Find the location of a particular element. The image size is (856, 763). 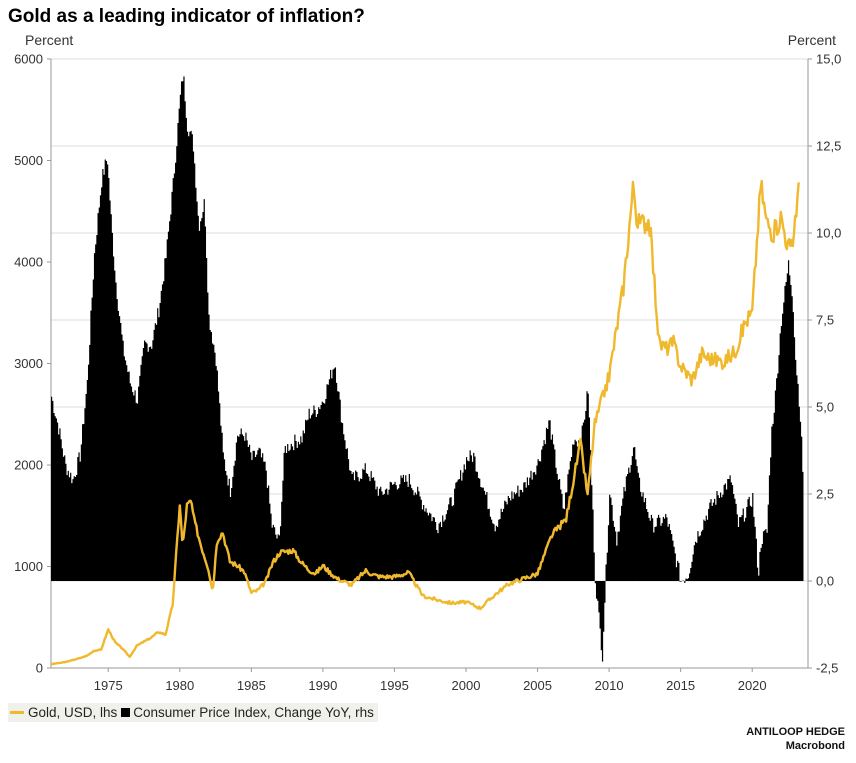

left-tick-label: 4000 is located at coordinates (28, 262).